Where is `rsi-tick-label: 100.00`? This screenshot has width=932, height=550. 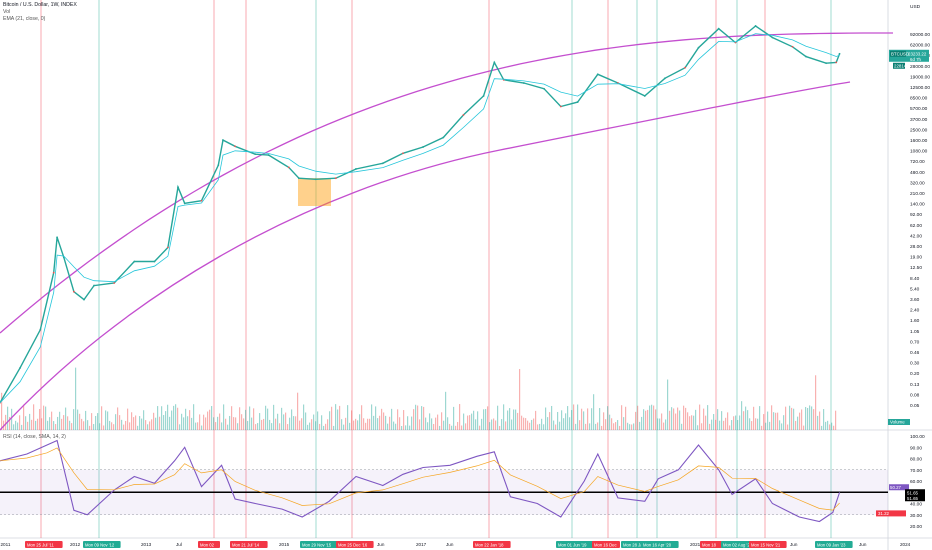
rsi-tick-label: 100.00 is located at coordinates (917, 437).